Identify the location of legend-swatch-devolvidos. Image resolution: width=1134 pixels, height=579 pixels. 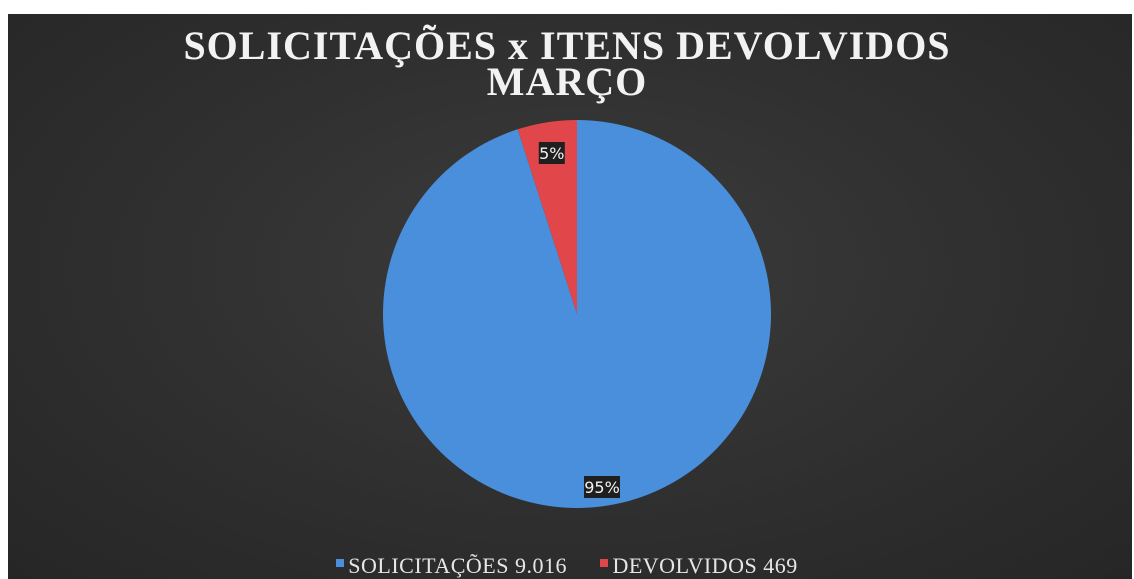
(604, 563).